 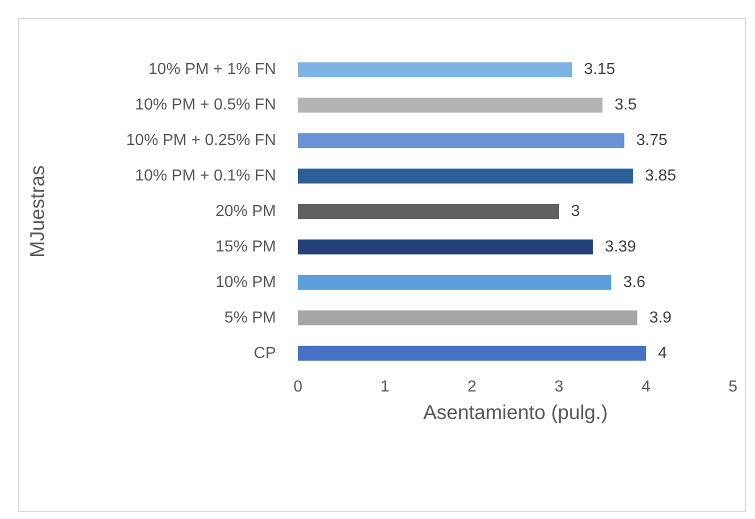 What do you see at coordinates (660, 176) in the screenshot?
I see `data-label: 3.85` at bounding box center [660, 176].